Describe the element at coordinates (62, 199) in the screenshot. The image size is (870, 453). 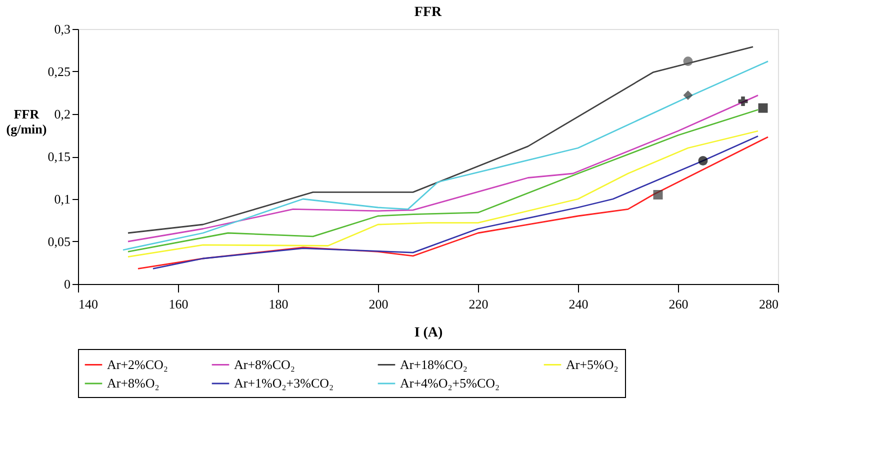
I see `y-tick-label: 0,1` at that location.